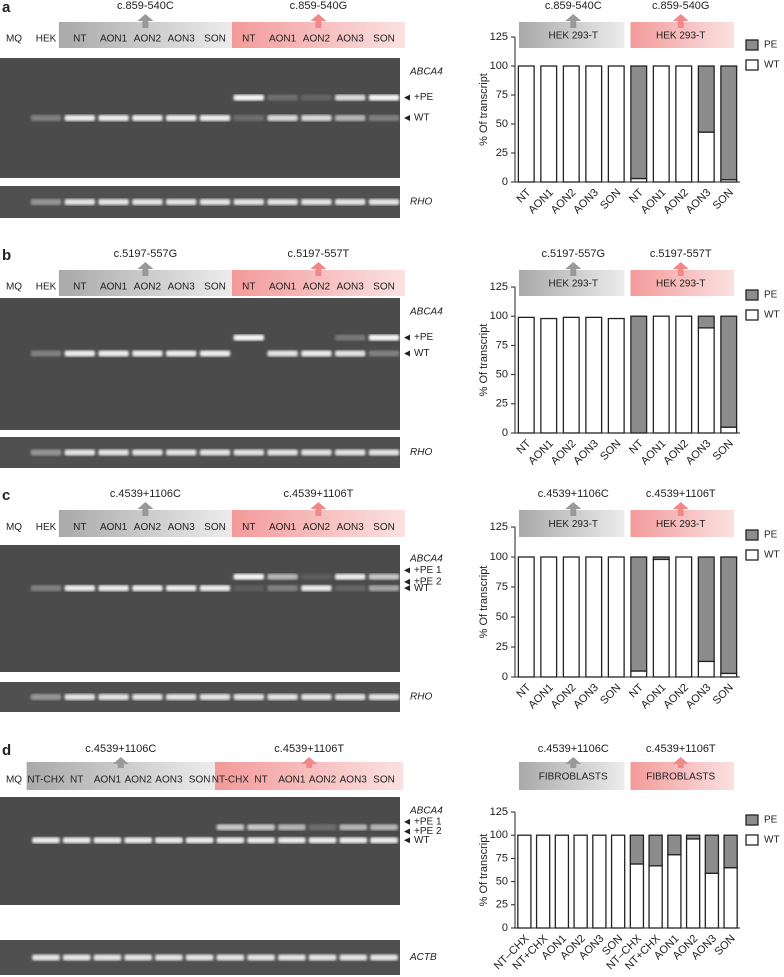  What do you see at coordinates (14, 527) in the screenshot?
I see `lane-label: MQ` at bounding box center [14, 527].